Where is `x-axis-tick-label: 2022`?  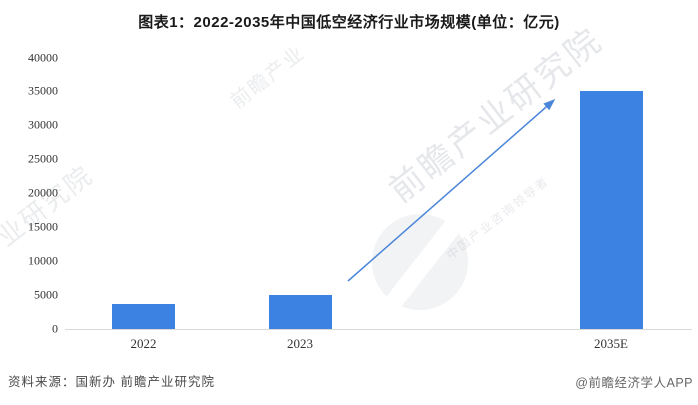 x-axis-tick-label: 2022 is located at coordinates (143, 343).